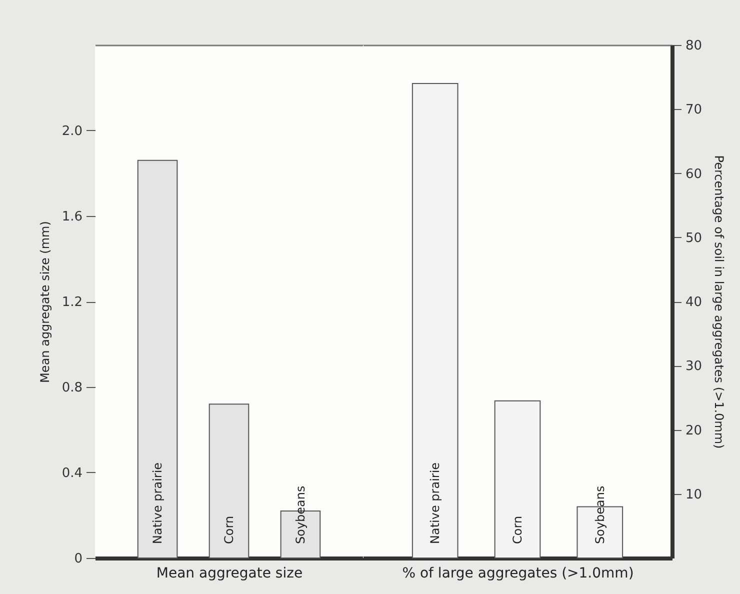 Image resolution: width=740 pixels, height=594 pixels. Describe the element at coordinates (72, 131) in the screenshot. I see `y-tick-label: 2.0` at that location.